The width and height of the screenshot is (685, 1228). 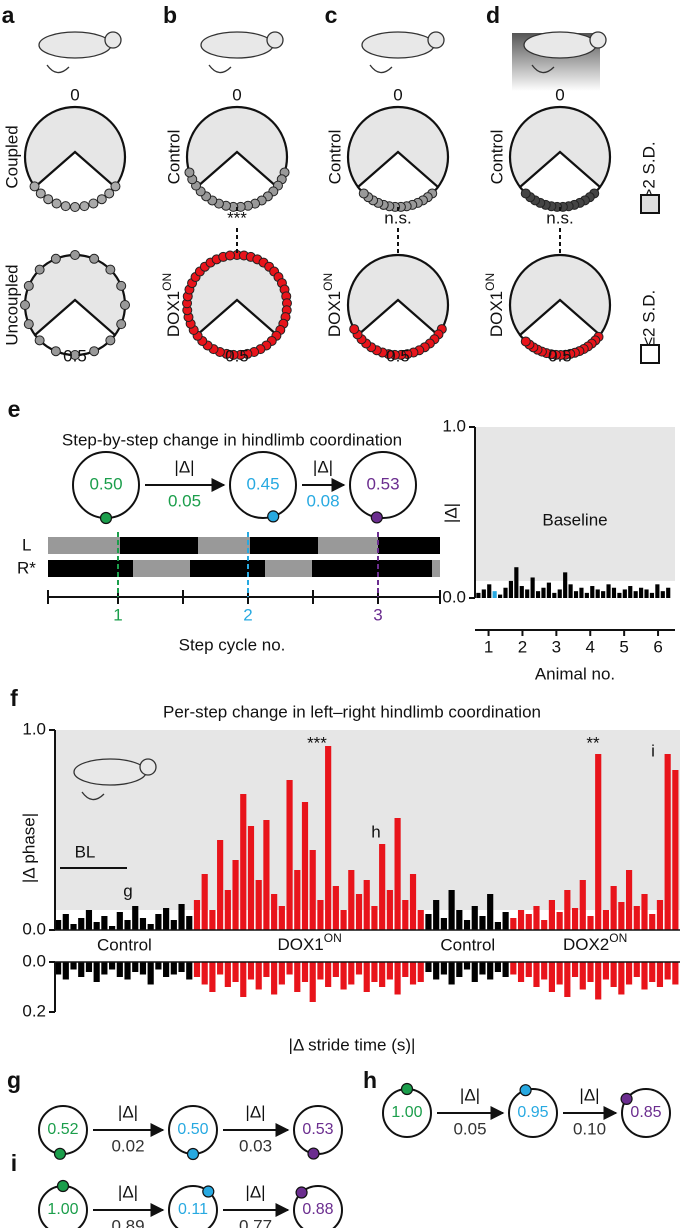 I want to click on annotation: i, so click(x=653, y=750).